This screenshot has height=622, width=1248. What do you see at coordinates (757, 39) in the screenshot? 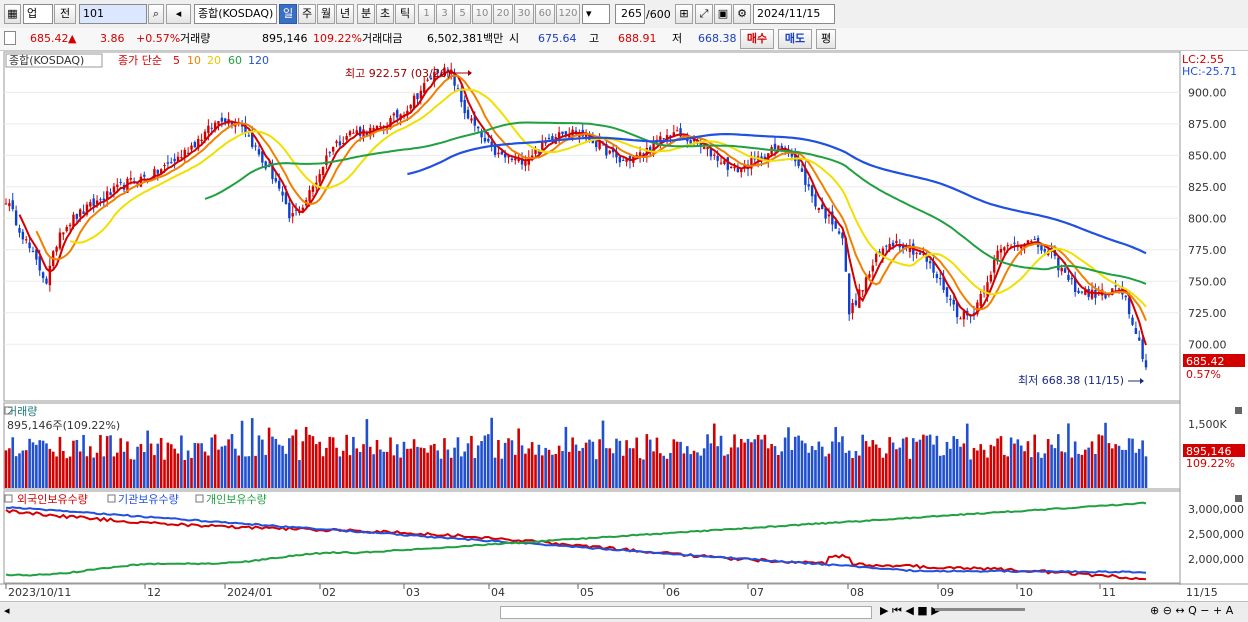
I see `buy-button: 매수` at bounding box center [757, 39].